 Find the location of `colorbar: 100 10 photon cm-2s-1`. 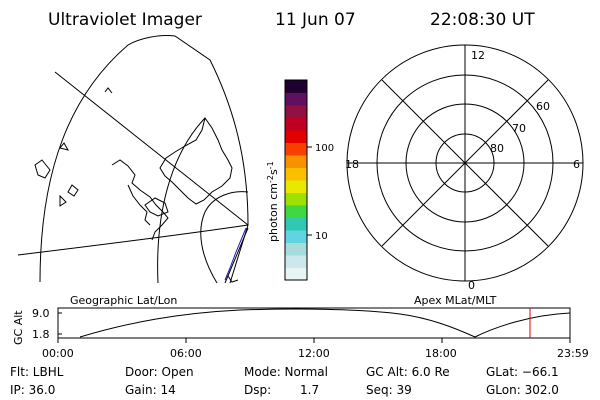

colorbar: 100 10 photon cm-2s-1 is located at coordinates (300, 180).